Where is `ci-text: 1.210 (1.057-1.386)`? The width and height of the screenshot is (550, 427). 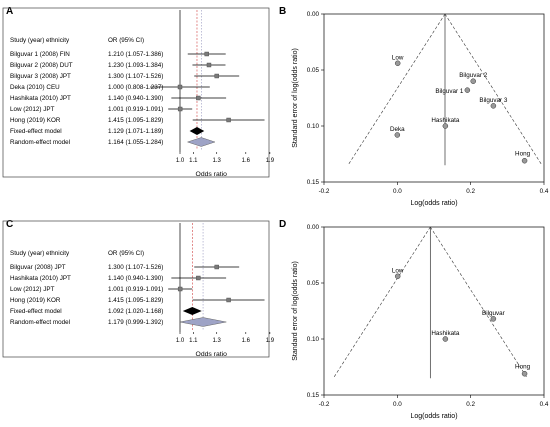
ci-text: 1.210 (1.057-1.386) is located at coordinates (135, 54).